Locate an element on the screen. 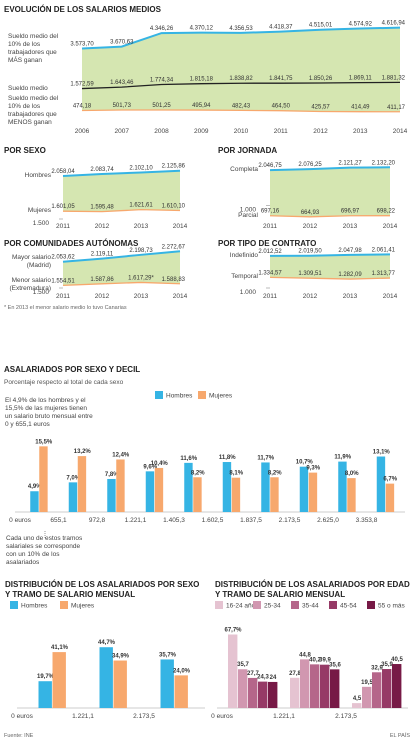 This screenshot has height=740, width=414. value-label: 1.610,10 is located at coordinates (174, 207).